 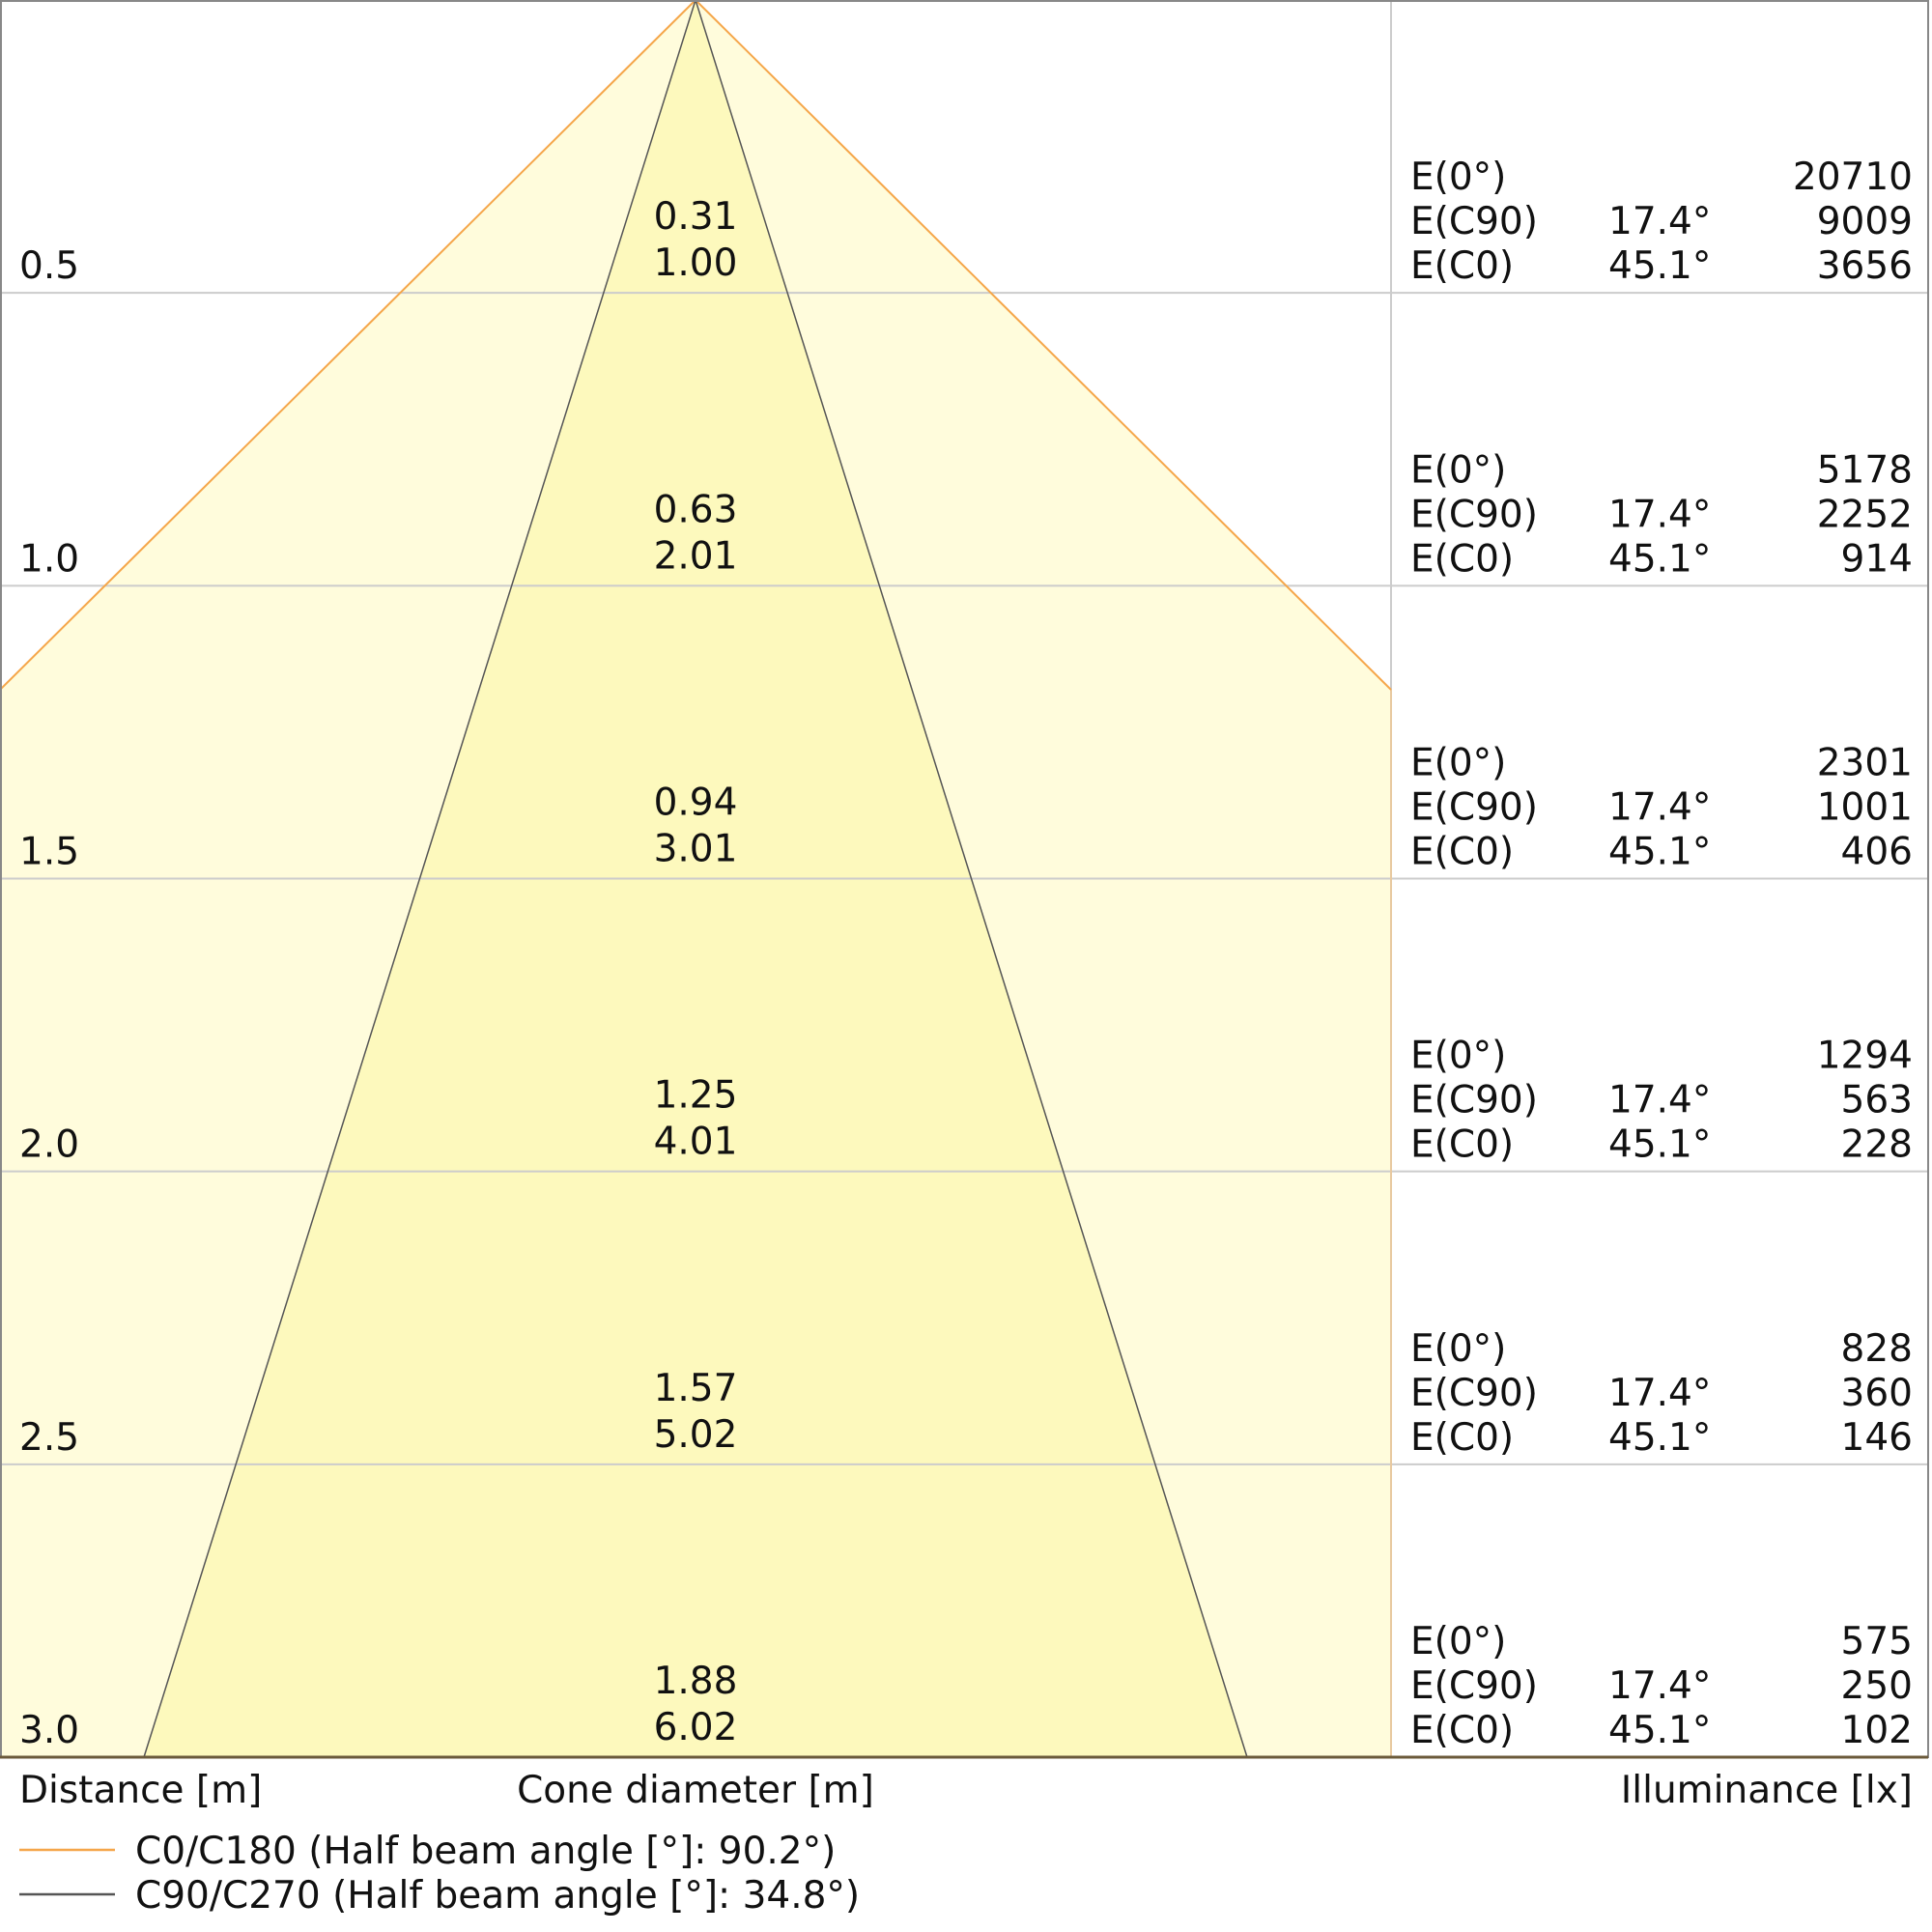 What do you see at coordinates (696, 849) in the screenshot?
I see `c0-diameter-label: 3.01` at bounding box center [696, 849].